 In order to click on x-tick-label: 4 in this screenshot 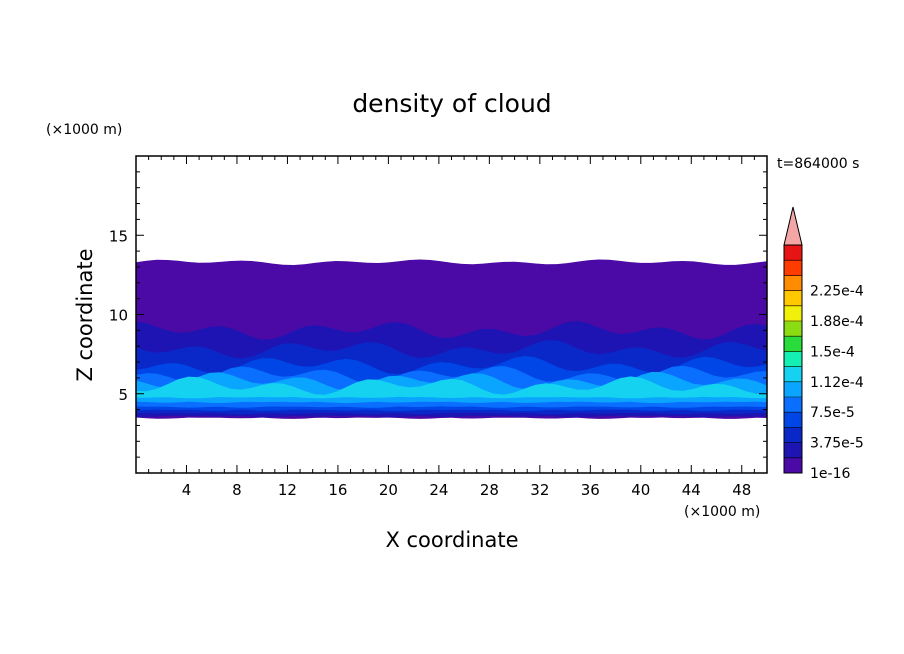, I will do `click(187, 490)`.